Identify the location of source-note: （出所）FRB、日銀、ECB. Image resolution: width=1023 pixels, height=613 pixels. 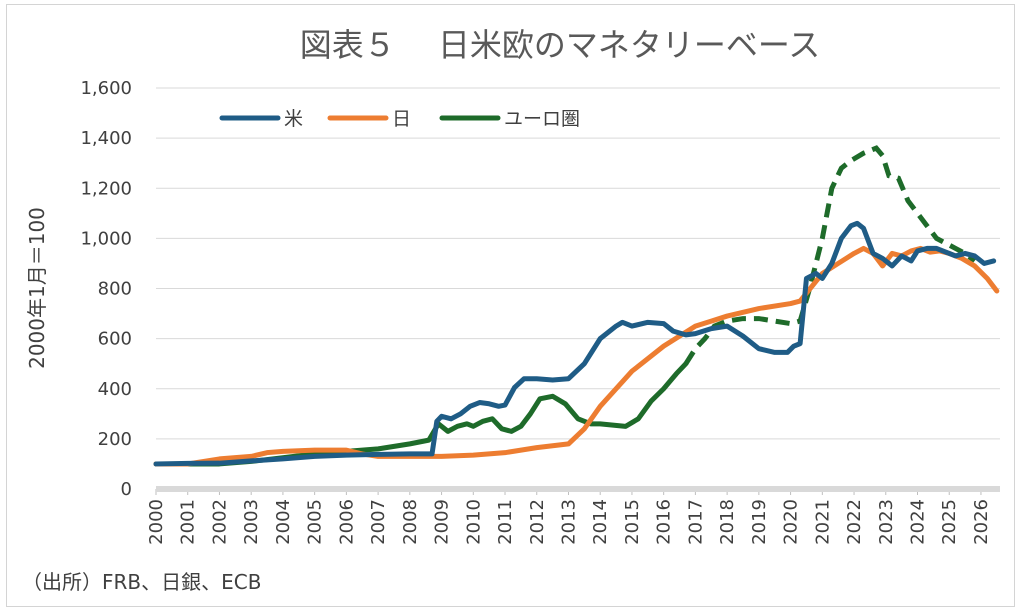
(141, 582).